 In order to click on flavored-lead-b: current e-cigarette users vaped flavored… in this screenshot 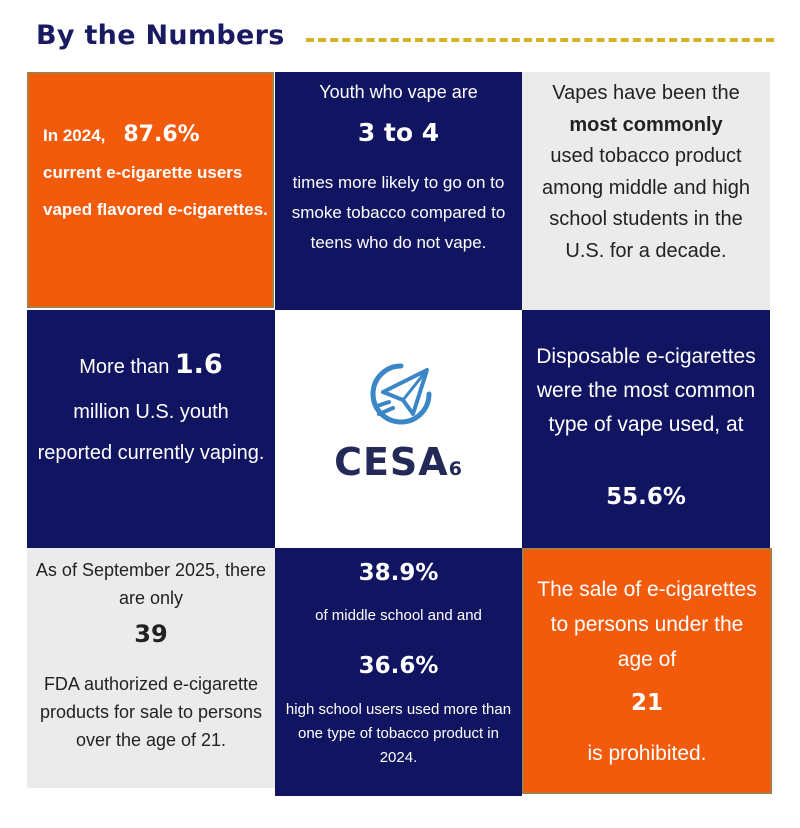, I will do `click(155, 191)`.